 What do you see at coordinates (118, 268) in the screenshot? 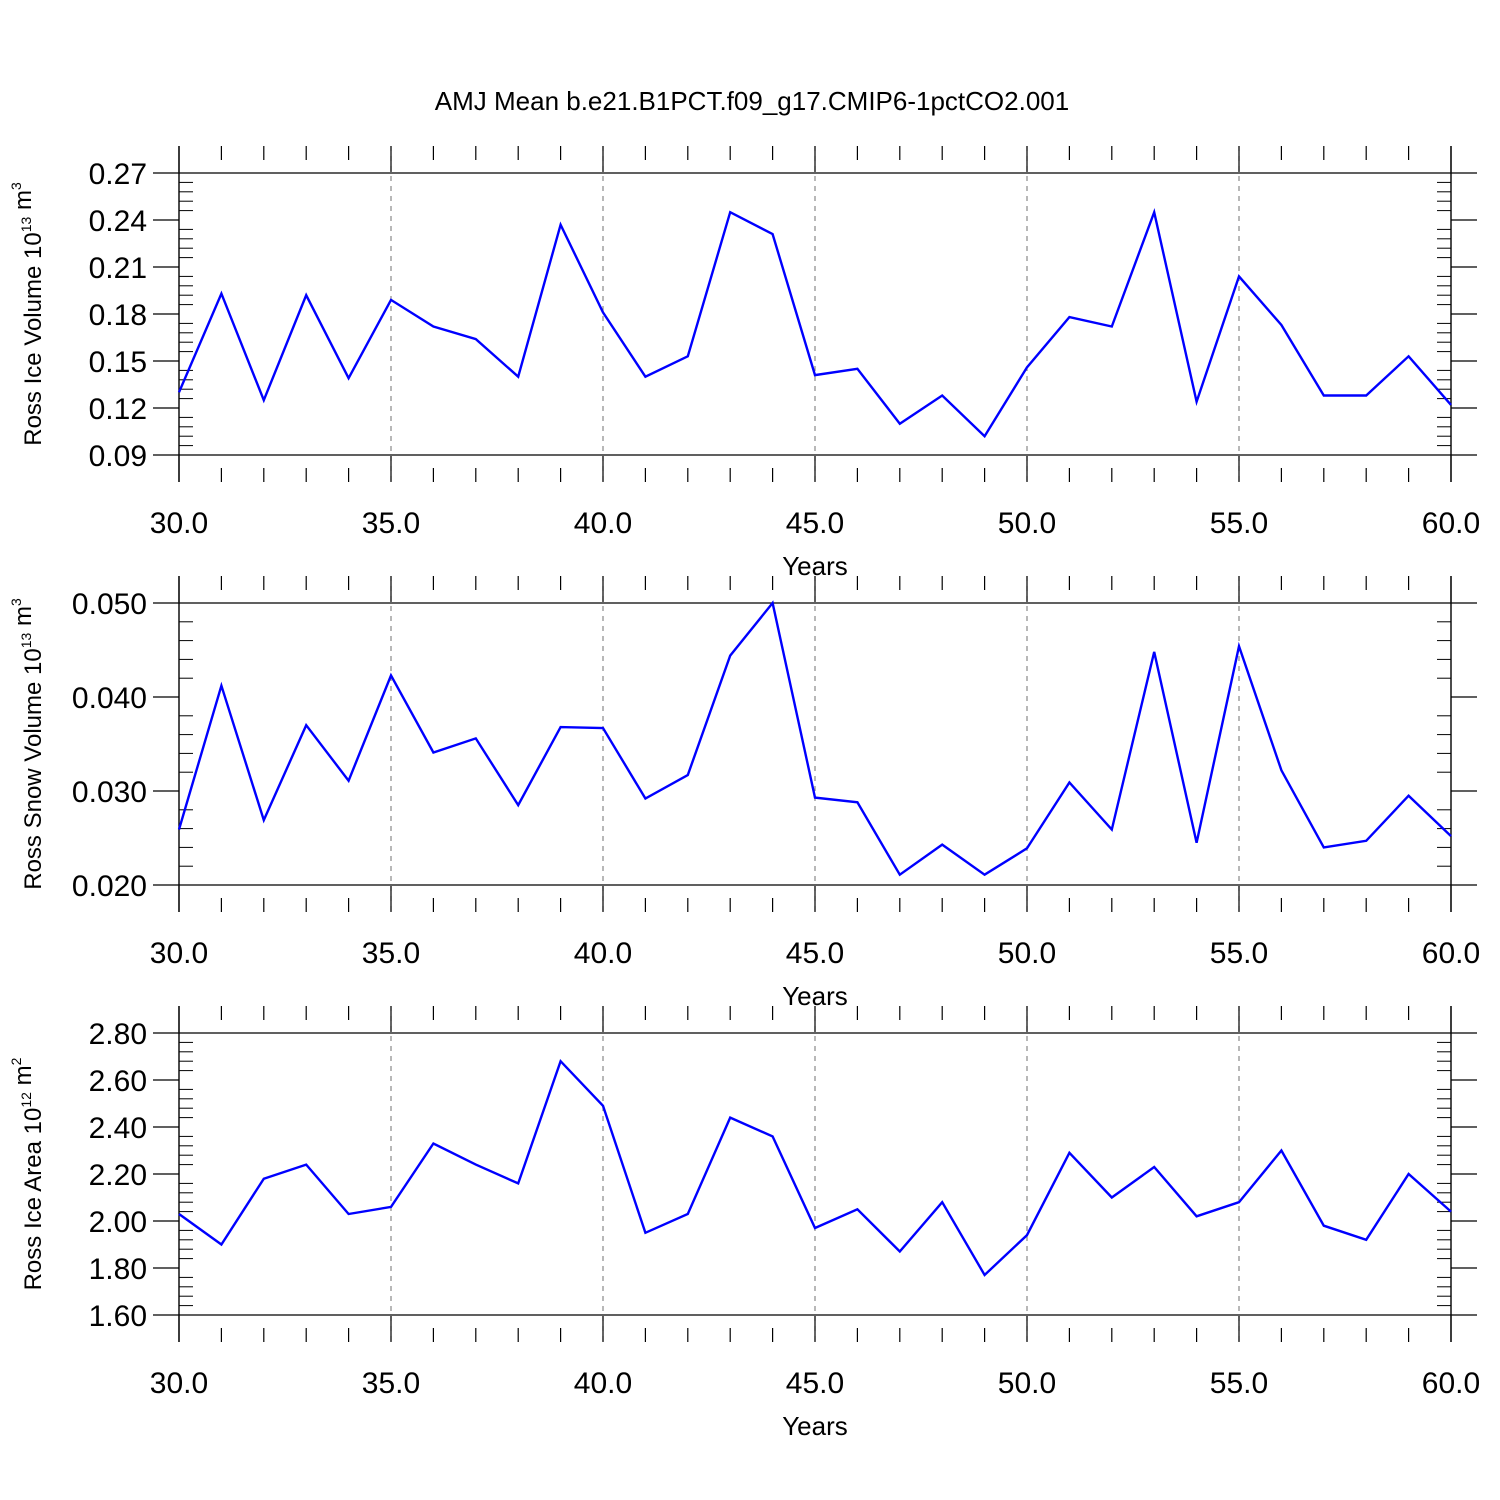
I see `y-tick-label: 0.21` at bounding box center [118, 268].